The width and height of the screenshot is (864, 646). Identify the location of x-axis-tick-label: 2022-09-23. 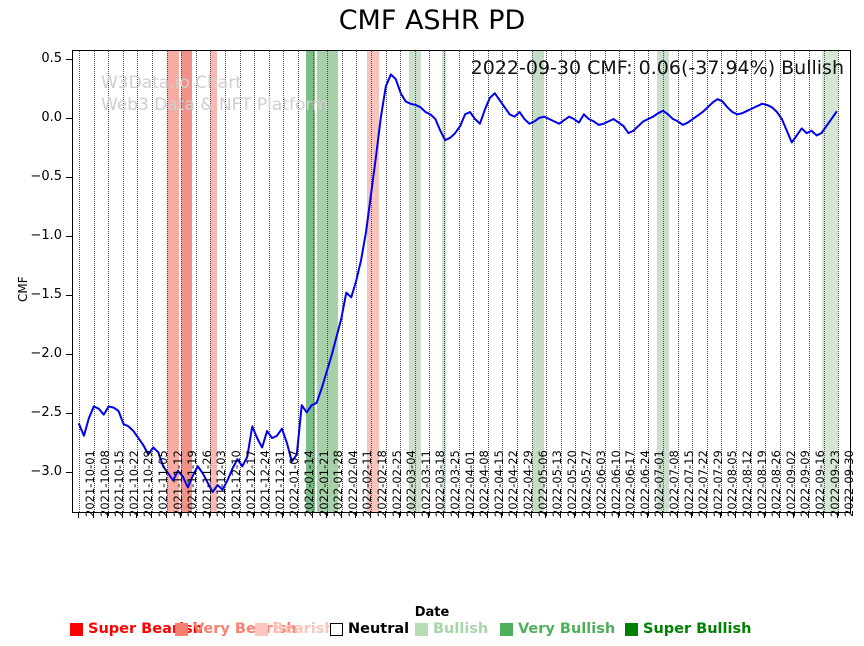
(834, 483).